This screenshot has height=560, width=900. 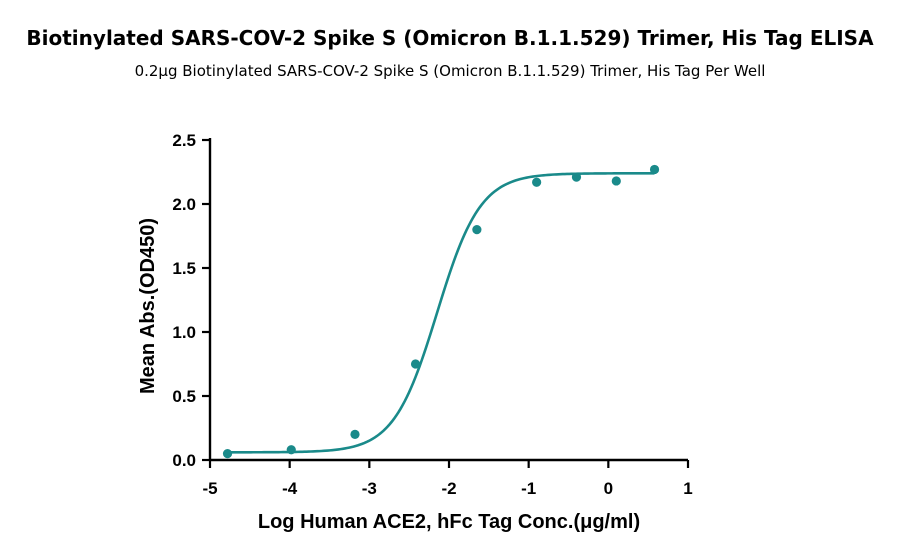 I want to click on x-tick-label: -5, so click(x=209, y=488).